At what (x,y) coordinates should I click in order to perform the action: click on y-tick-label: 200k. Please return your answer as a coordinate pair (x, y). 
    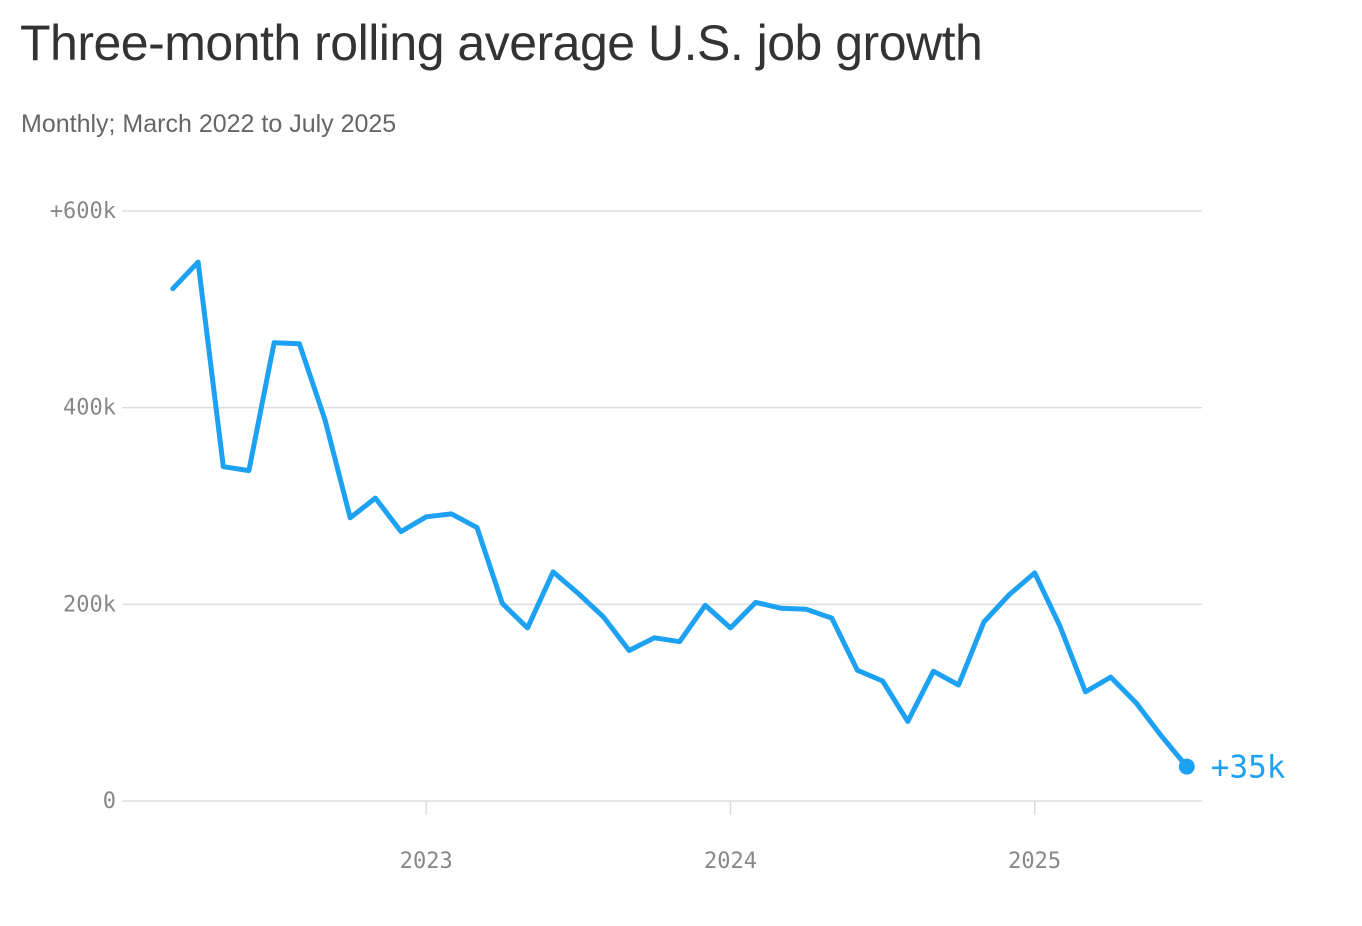
    Looking at the image, I should click on (89, 604).